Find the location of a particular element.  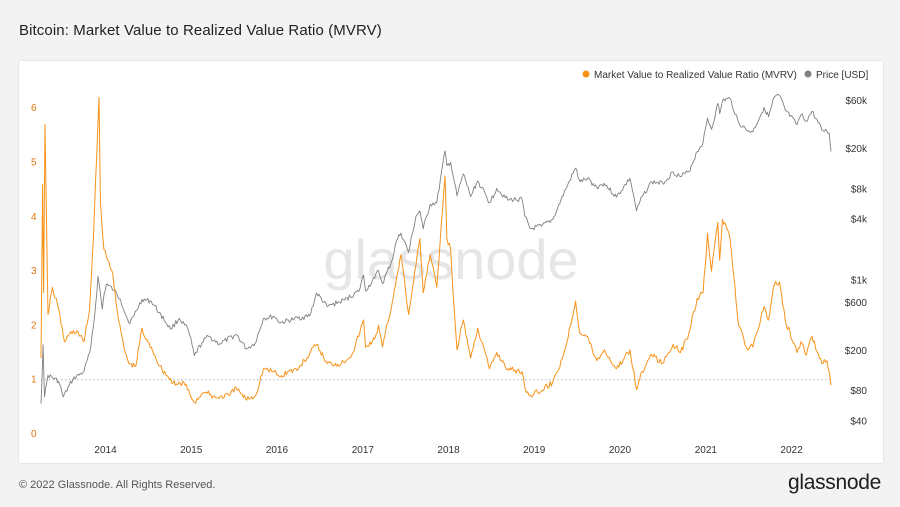

right-axis-tick-label: $200 is located at coordinates (856, 351).